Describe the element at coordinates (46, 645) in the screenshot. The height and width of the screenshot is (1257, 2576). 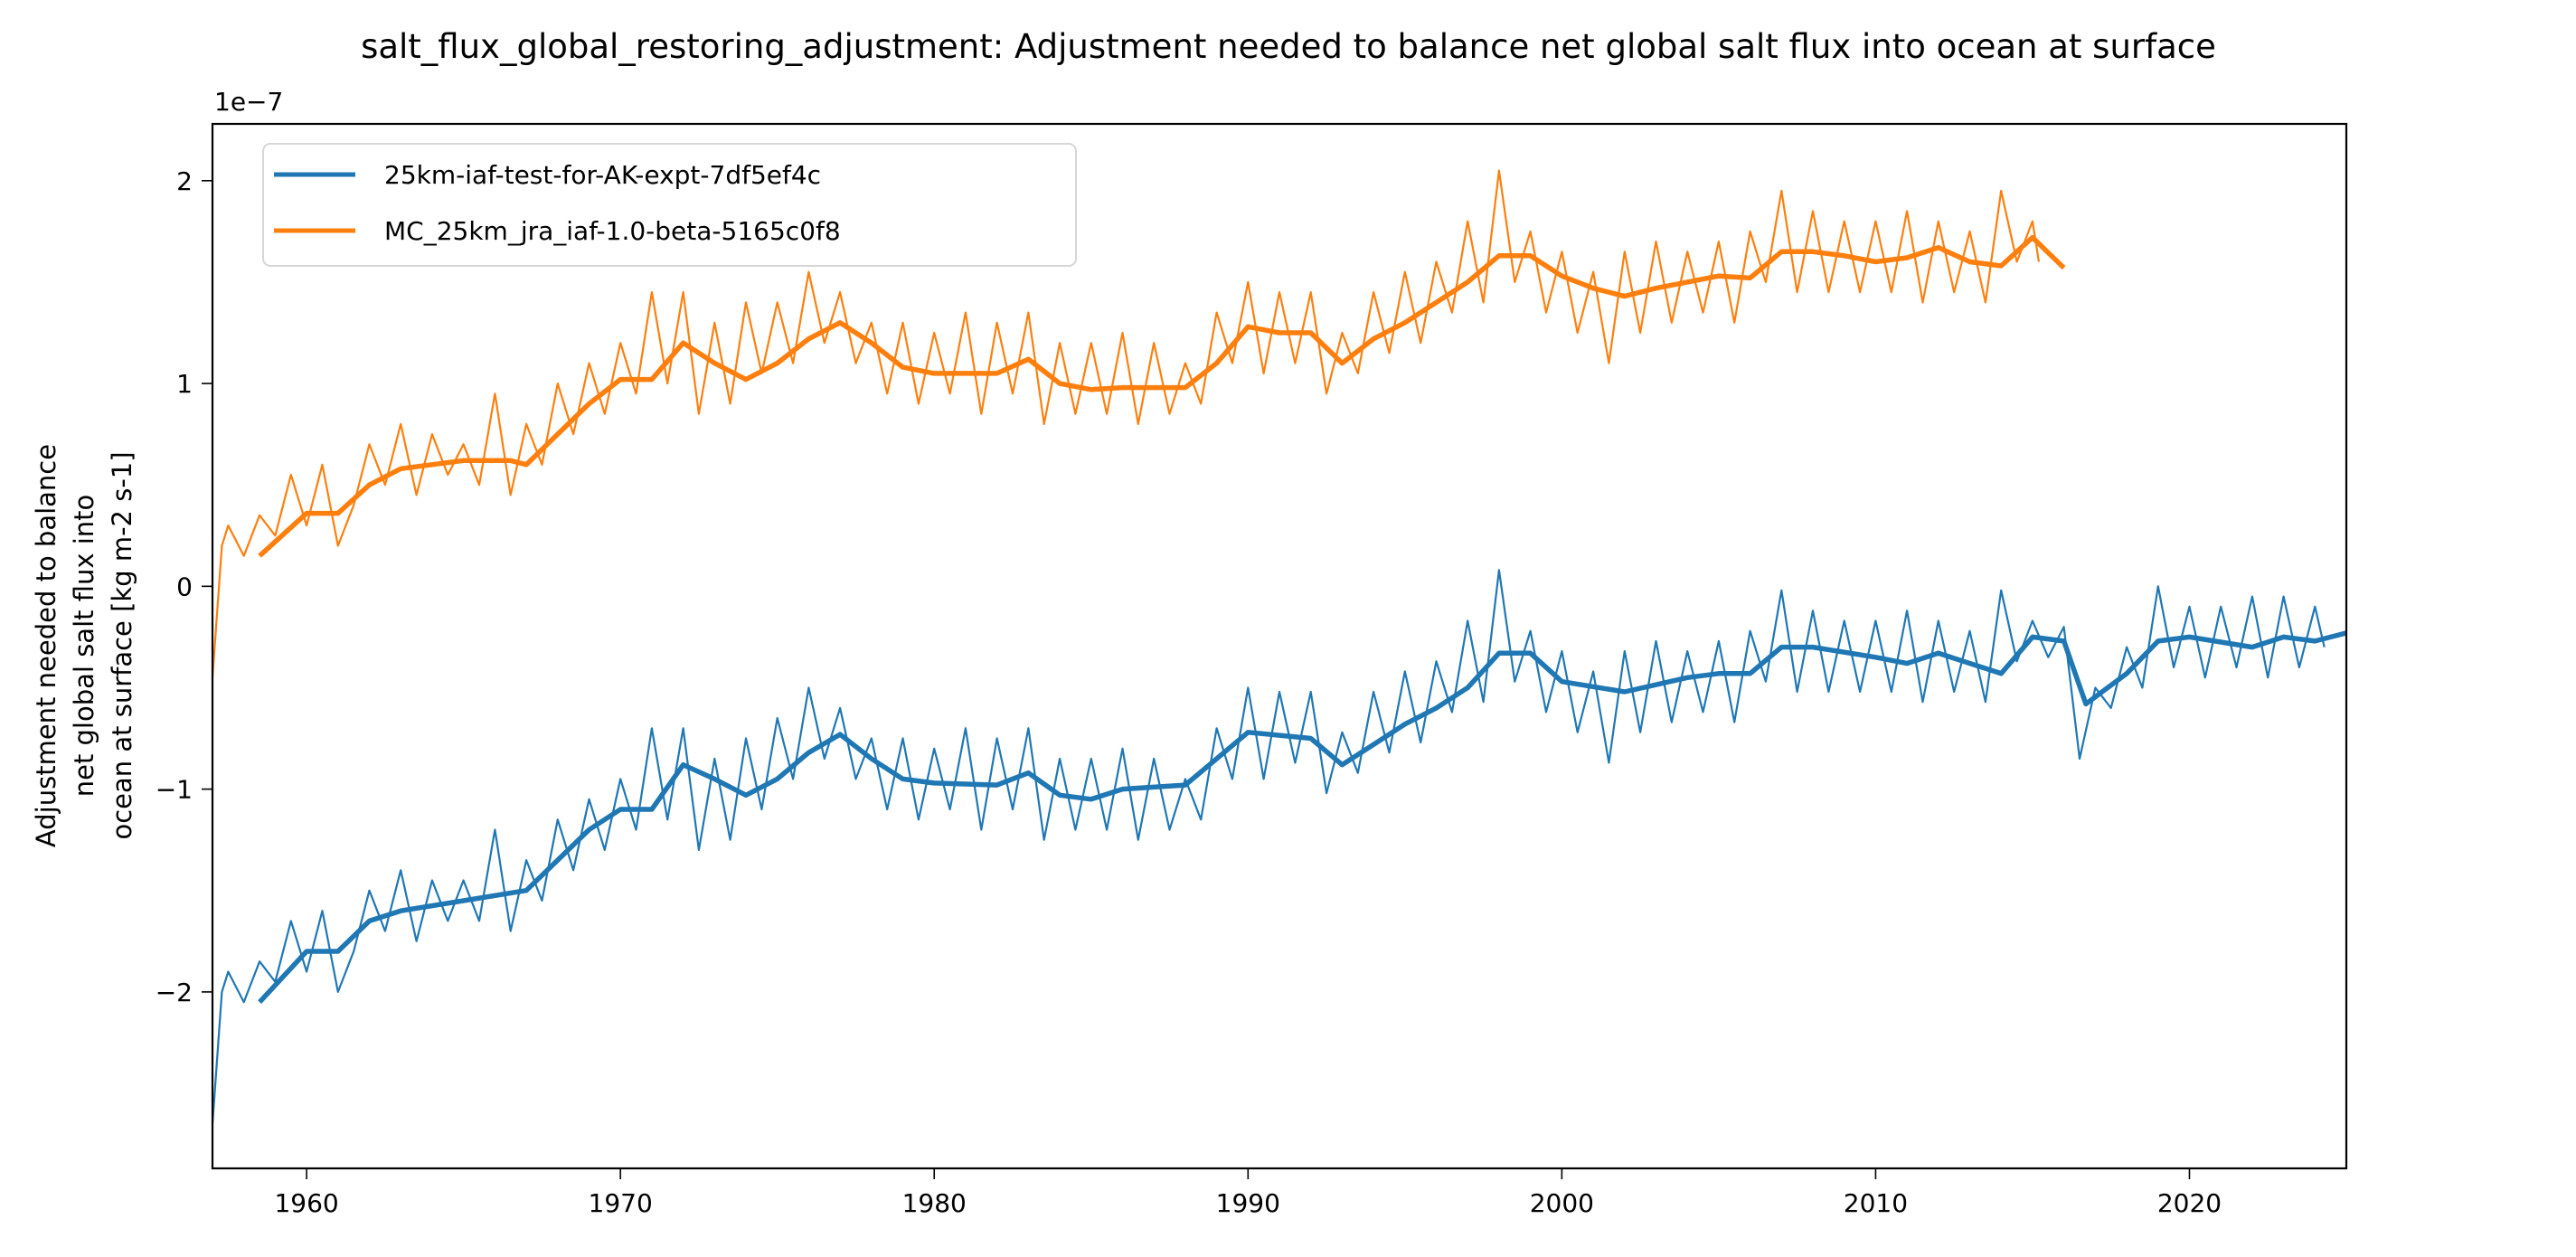
I see `y-axis-label-line-1: Adjustment needed to balance` at that location.